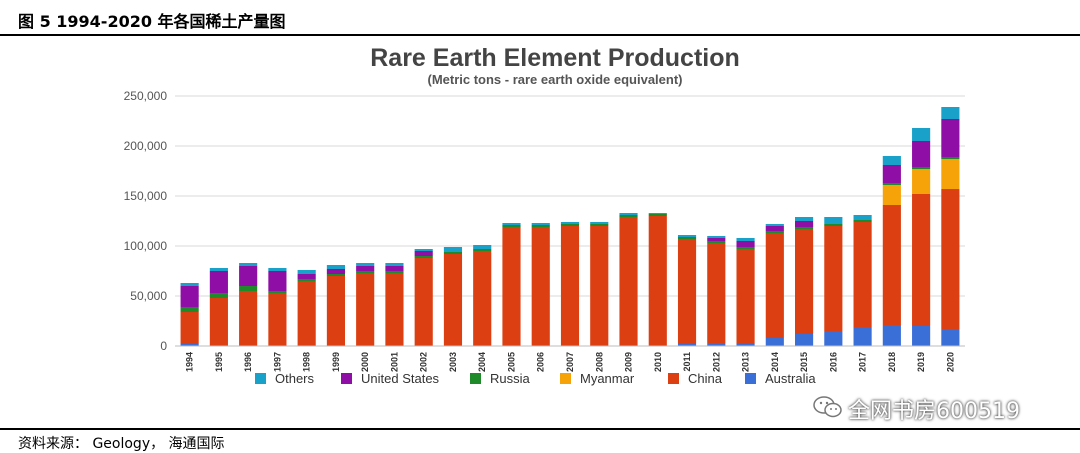  I want to click on bar-australia-2017, so click(862, 336).